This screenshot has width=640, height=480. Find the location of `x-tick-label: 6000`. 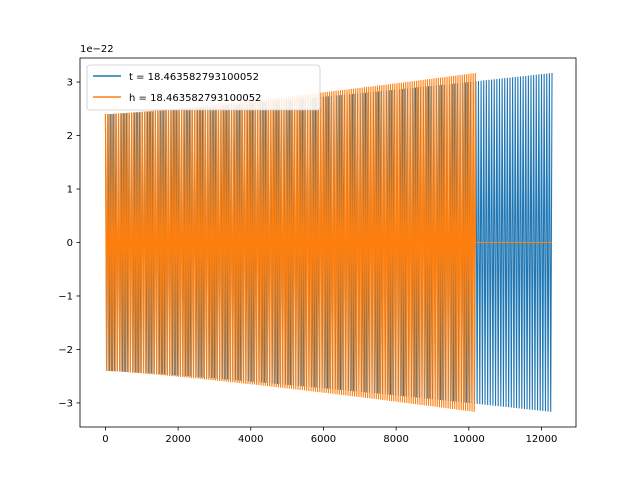

x-tick-label: 6000 is located at coordinates (323, 439).